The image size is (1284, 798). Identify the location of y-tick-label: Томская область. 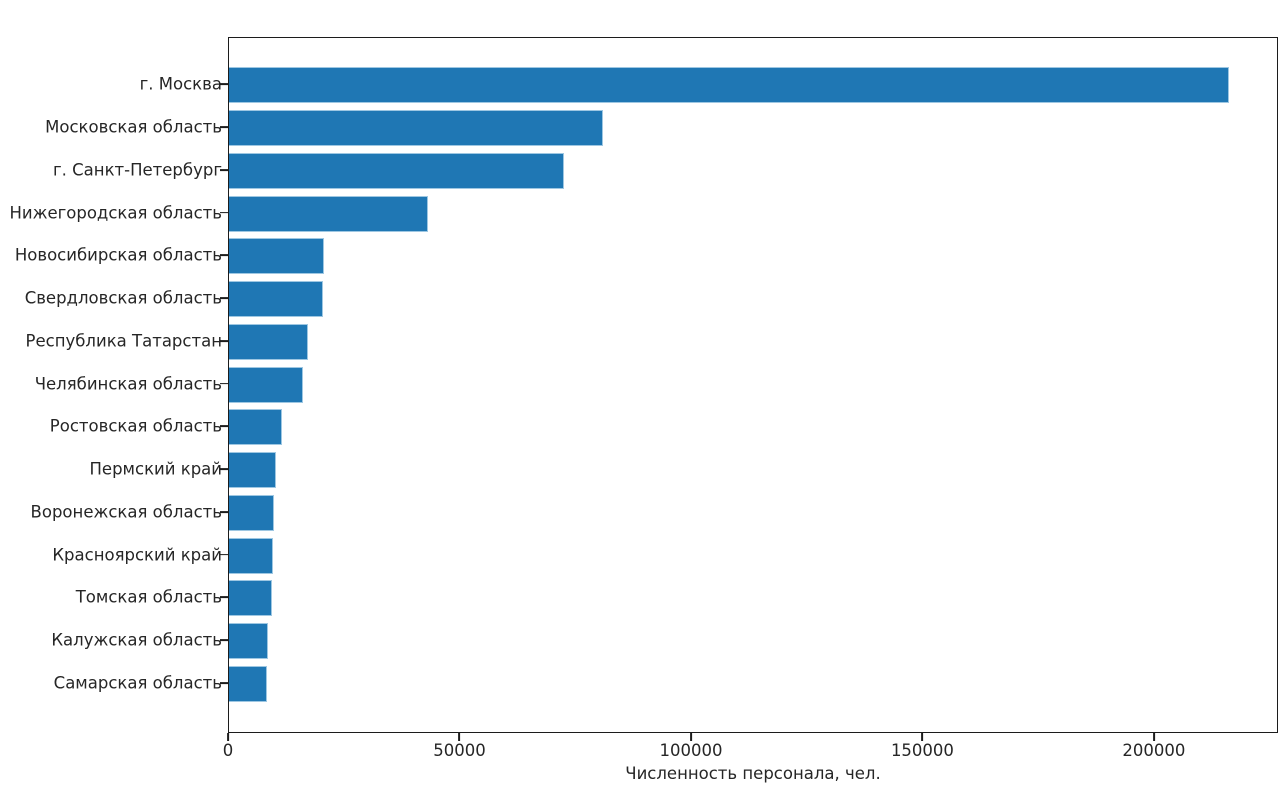
(148, 597).